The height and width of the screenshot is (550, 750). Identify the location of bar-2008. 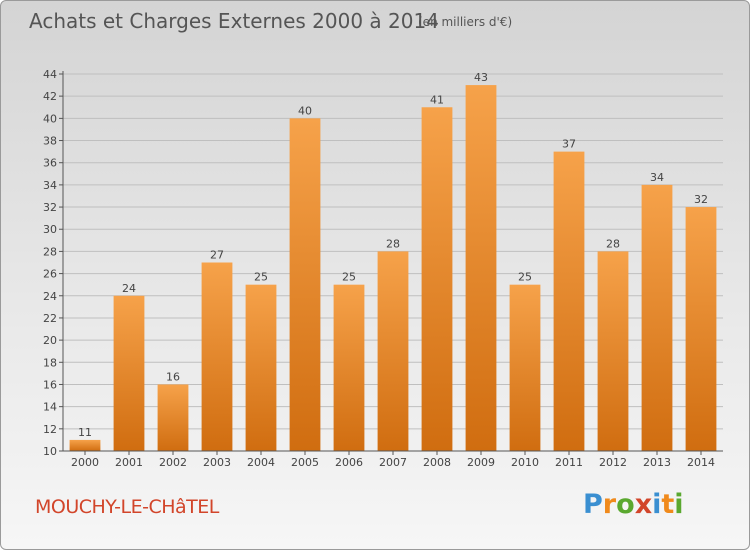
(437, 279).